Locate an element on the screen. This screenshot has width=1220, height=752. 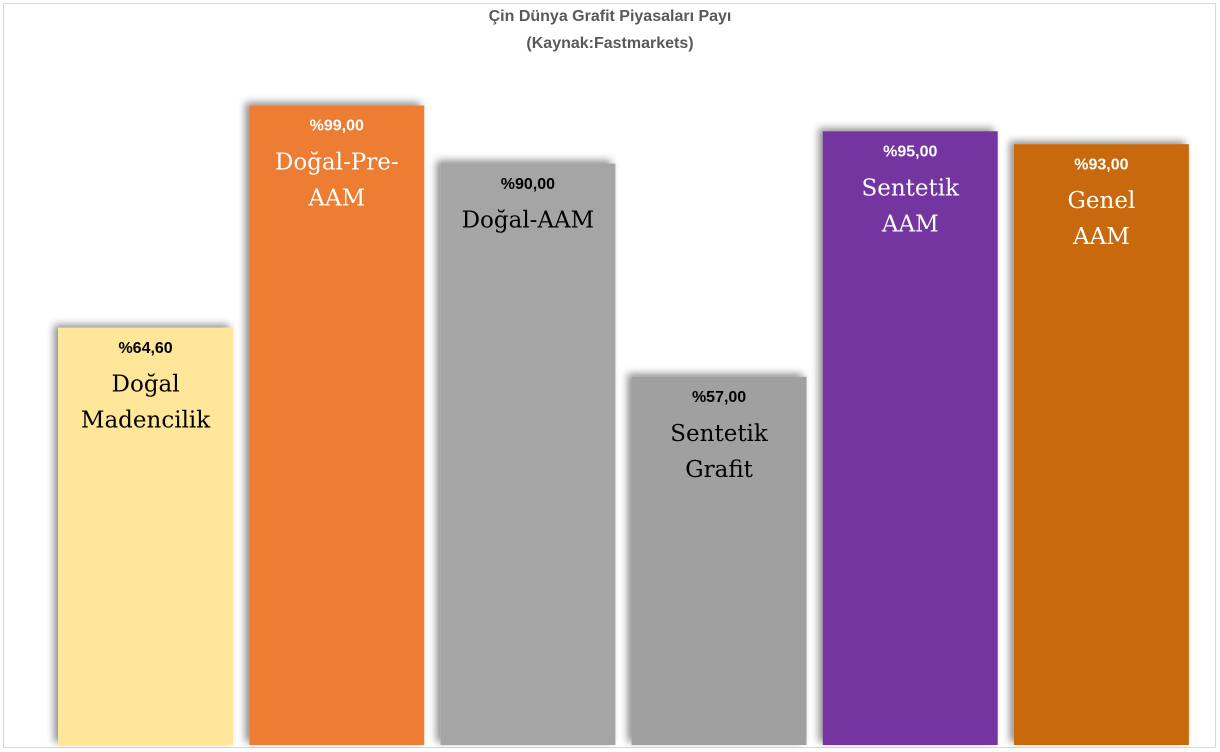
value-label: %64,60 is located at coordinates (145, 348).